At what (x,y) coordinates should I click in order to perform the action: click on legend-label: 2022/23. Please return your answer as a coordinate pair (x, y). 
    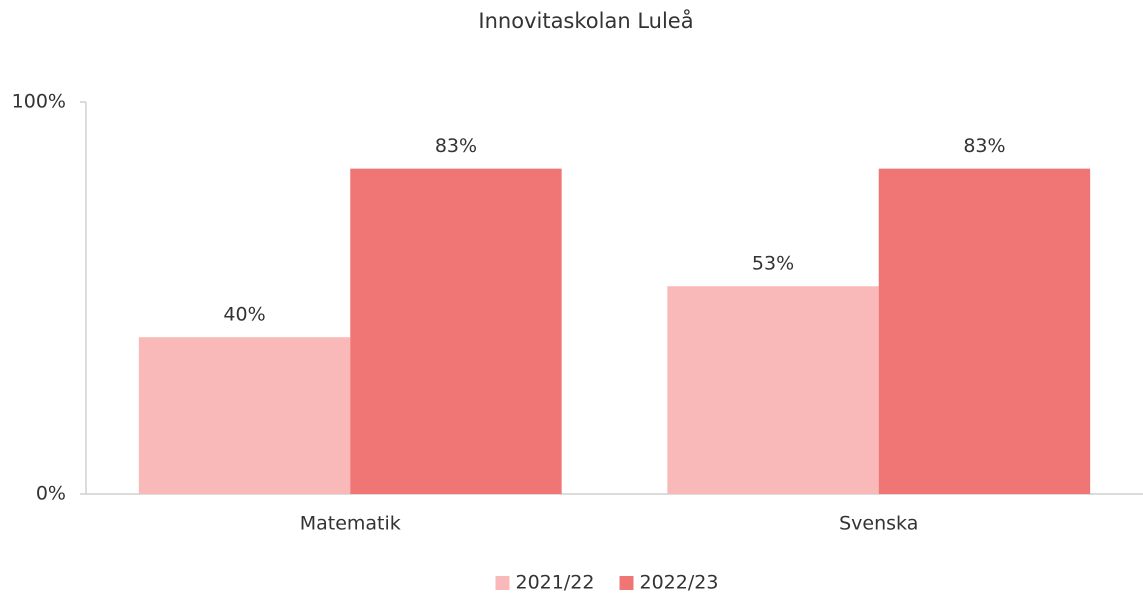
    Looking at the image, I should click on (679, 583).